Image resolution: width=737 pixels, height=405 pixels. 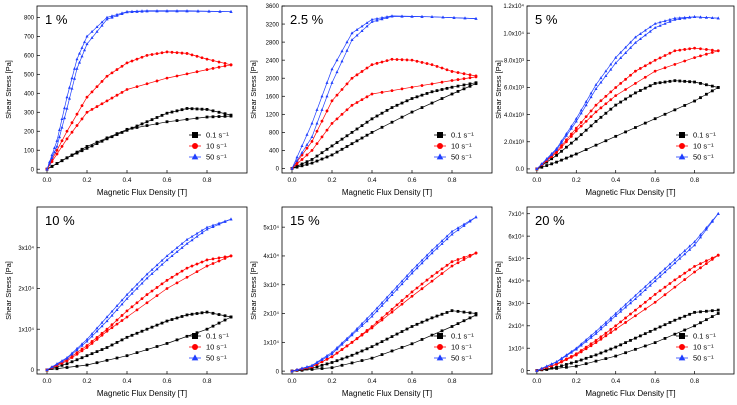 I want to click on series-line-down, so click(x=627, y=292).